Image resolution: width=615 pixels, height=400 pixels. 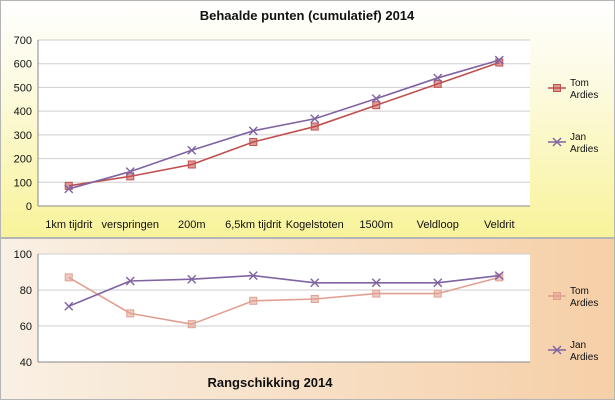 What do you see at coordinates (23, 136) in the screenshot?
I see `top-y-tick-label: 300` at bounding box center [23, 136].